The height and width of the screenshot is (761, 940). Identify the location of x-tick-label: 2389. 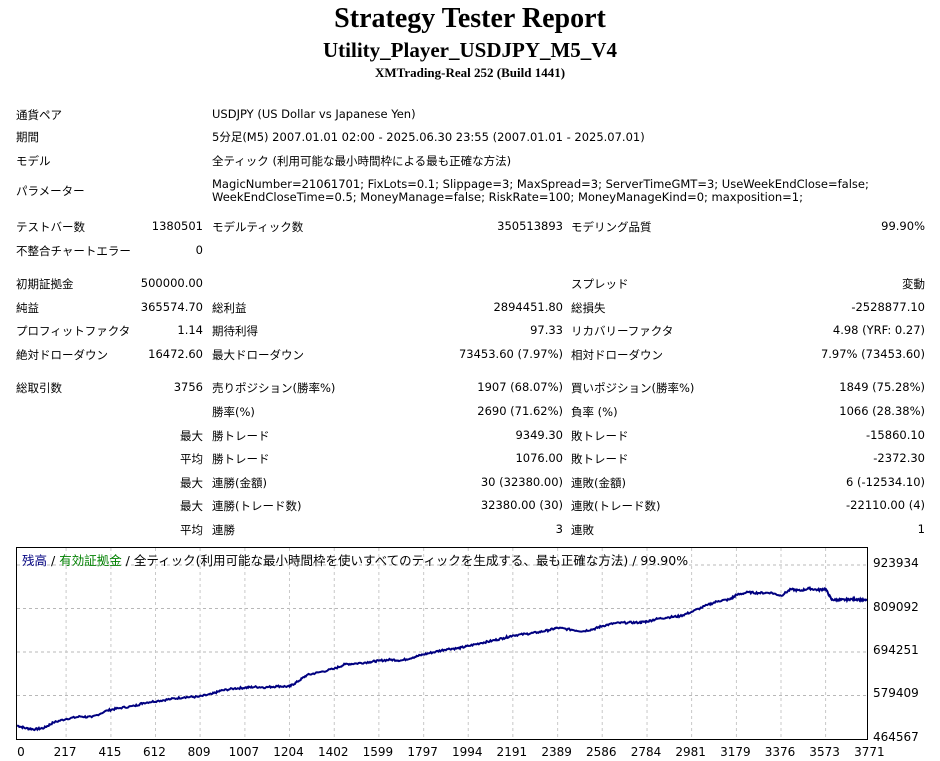
(556, 752).